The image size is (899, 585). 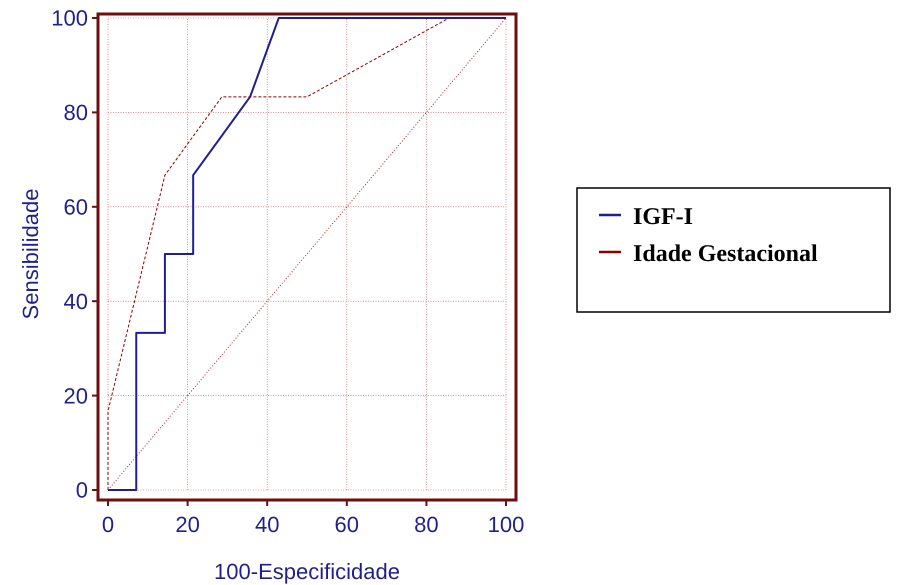 I want to click on x-axis-title: 100-Especificidade, so click(x=307, y=571).